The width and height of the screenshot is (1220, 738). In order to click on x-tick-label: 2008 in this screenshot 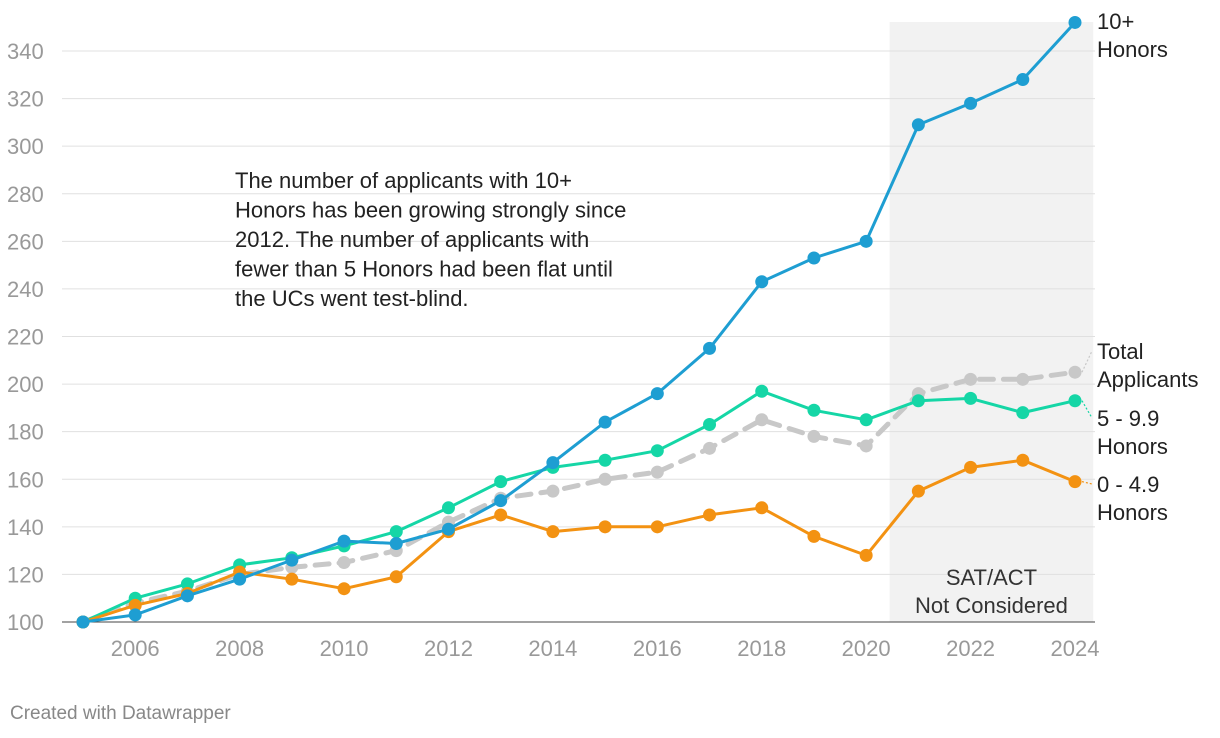, I will do `click(239, 648)`.